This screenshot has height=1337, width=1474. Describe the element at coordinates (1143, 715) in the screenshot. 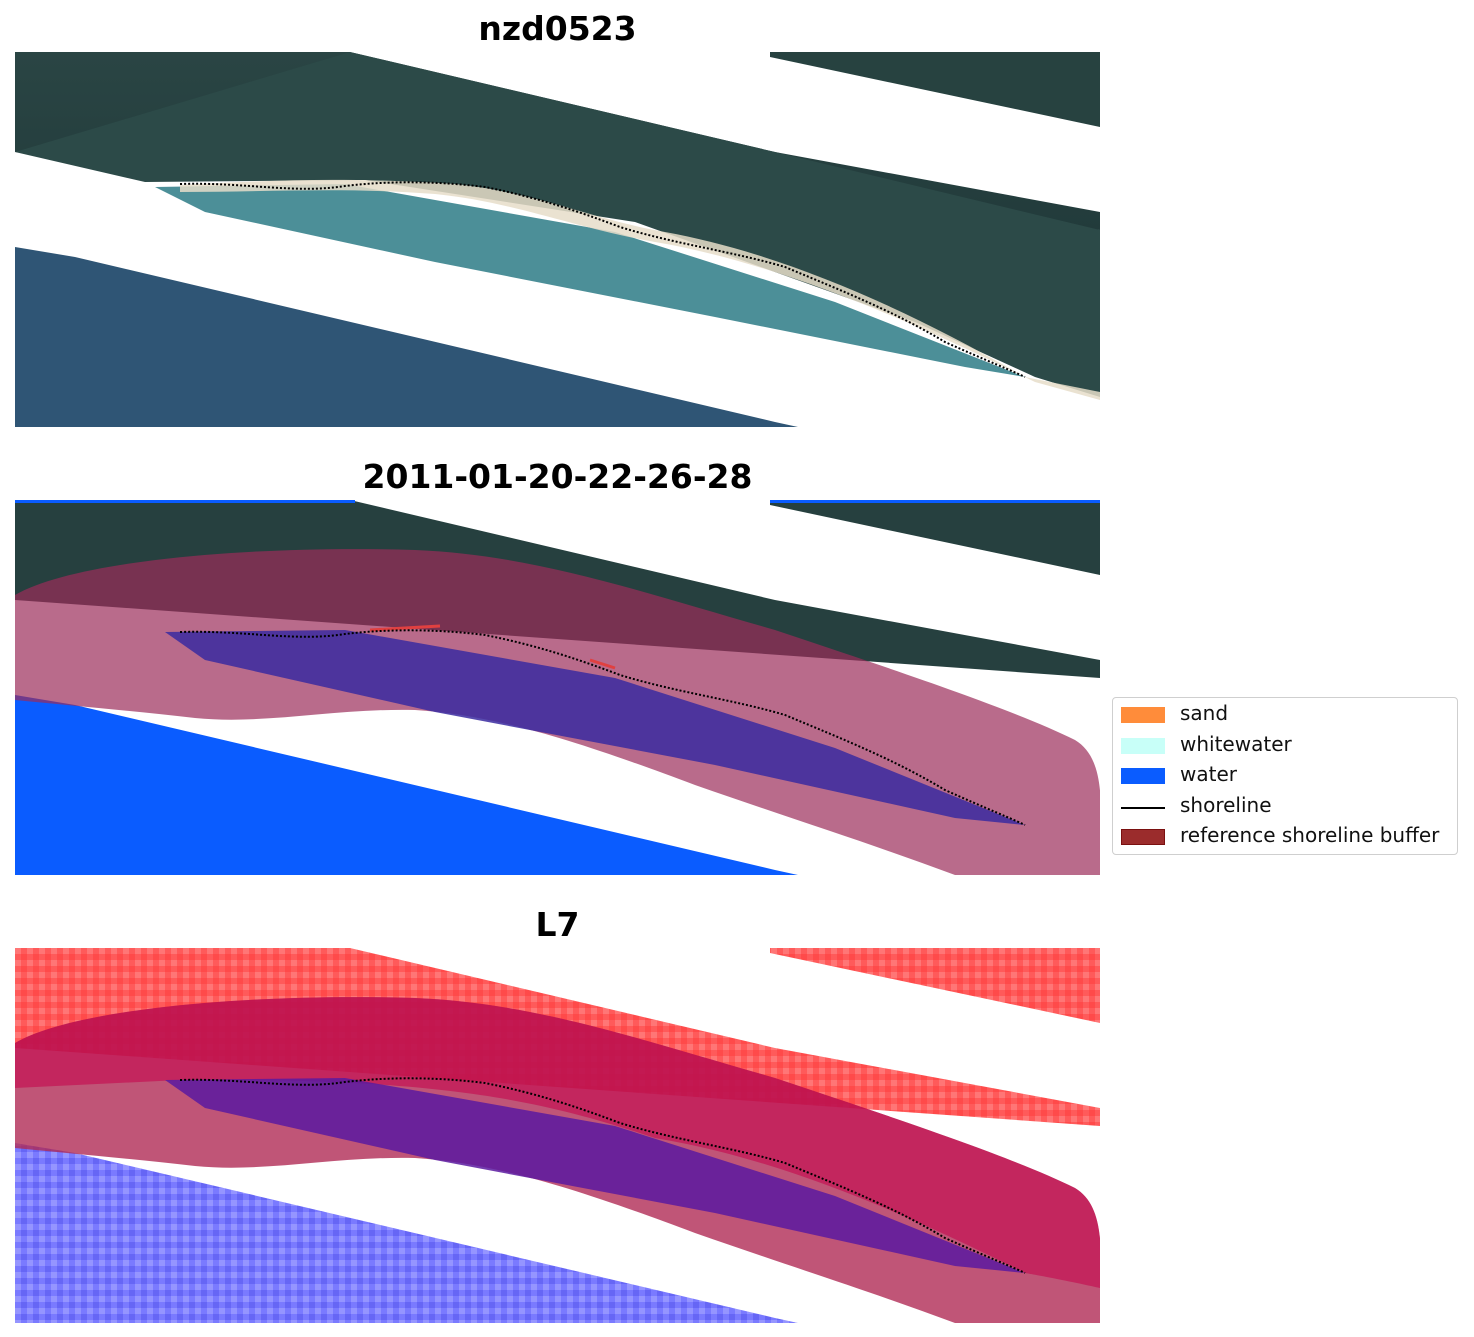

I see `legend-swatch-sand` at that location.